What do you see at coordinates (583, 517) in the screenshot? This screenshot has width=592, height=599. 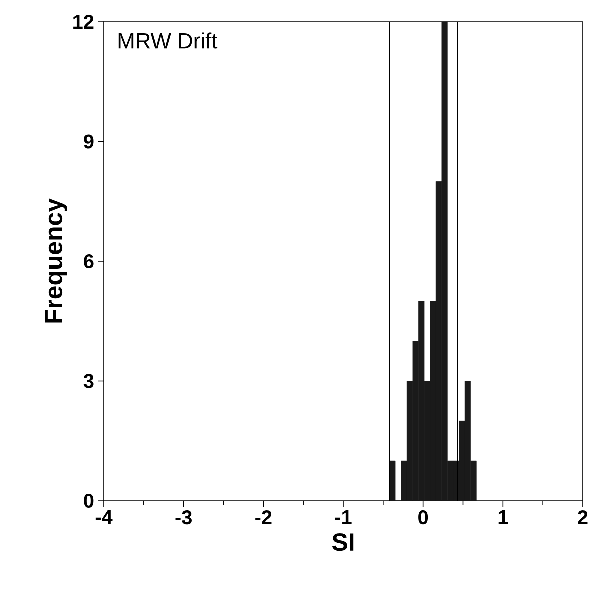 I see `x-tick-label: 2` at bounding box center [583, 517].